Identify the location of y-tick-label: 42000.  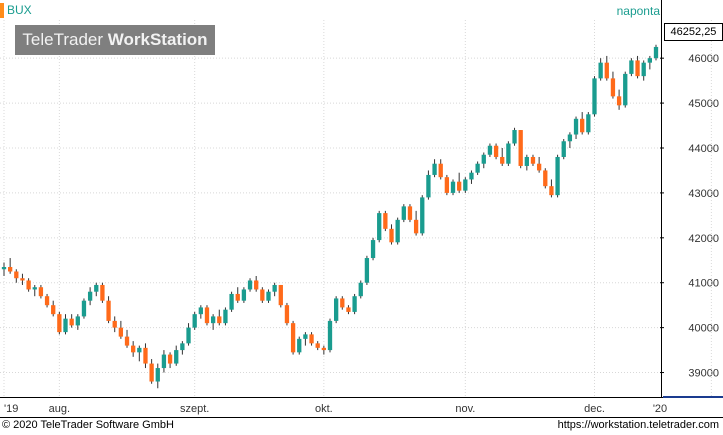
(703, 239).